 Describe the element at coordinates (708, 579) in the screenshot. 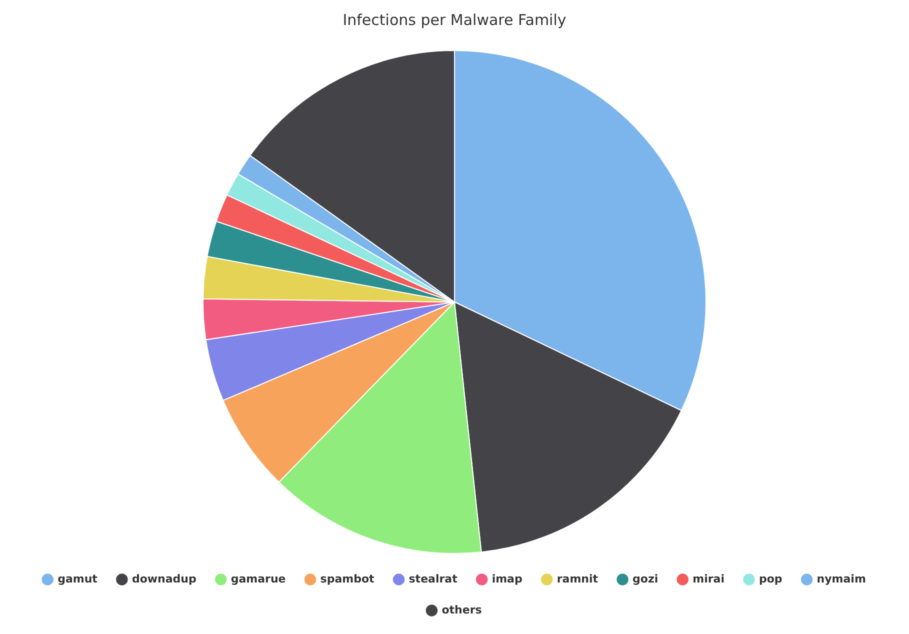

I see `legend-label: mirai` at that location.